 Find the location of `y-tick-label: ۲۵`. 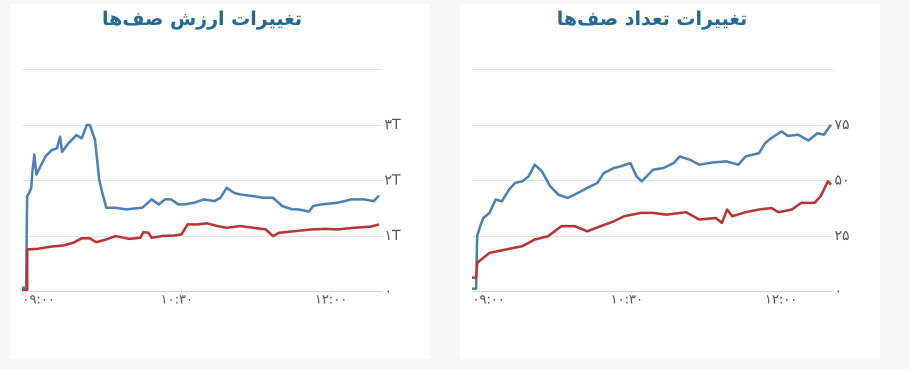

y-tick-label: ۲۵ is located at coordinates (842, 236).